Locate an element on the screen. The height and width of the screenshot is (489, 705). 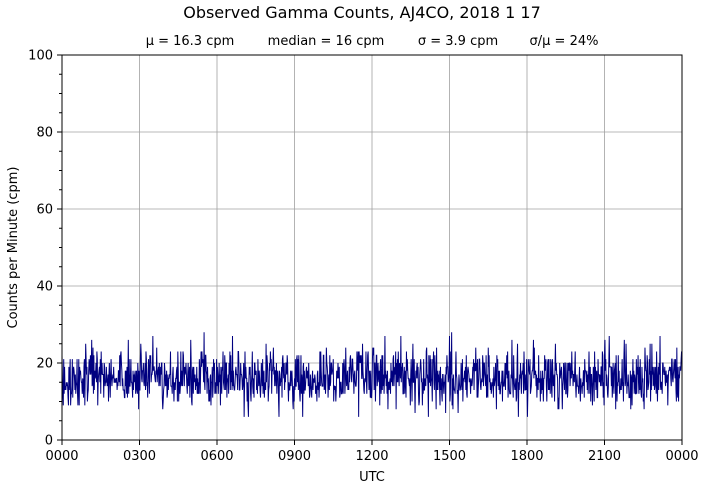
x-tick-label: 0300 is located at coordinates (139, 456).